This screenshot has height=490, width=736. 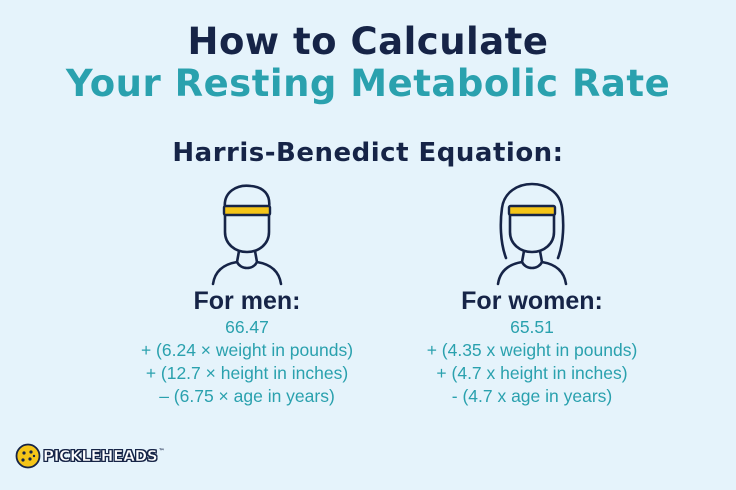 I want to click on logo-trademark: ™, so click(x=161, y=451).